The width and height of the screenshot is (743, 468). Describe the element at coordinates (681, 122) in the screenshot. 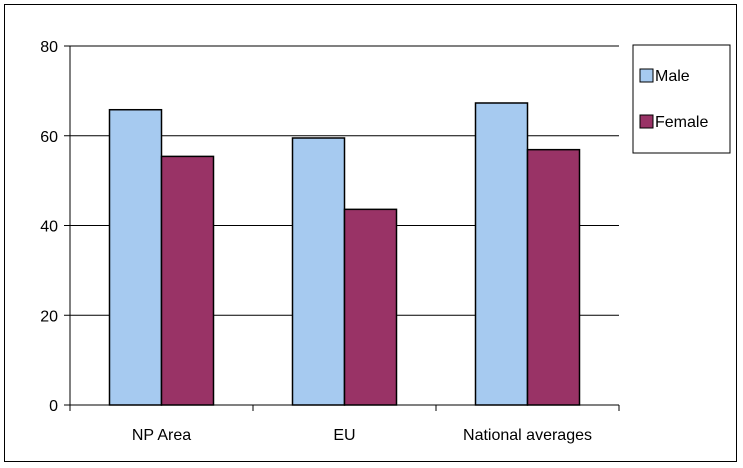

I see `legend-label-female: Female` at that location.